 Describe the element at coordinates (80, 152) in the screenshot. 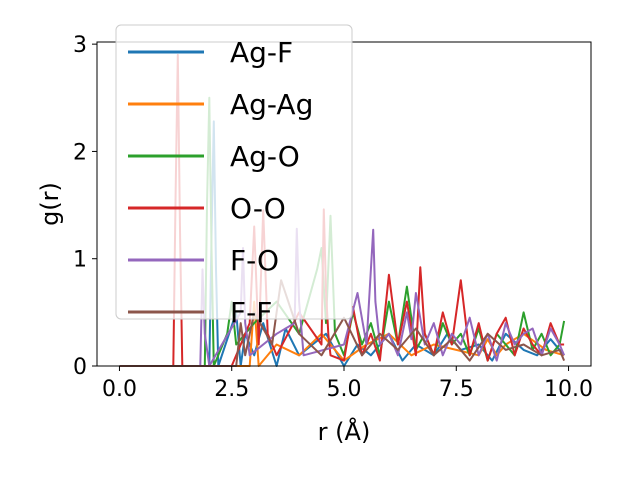

I see `y-tick-label: 2` at that location.